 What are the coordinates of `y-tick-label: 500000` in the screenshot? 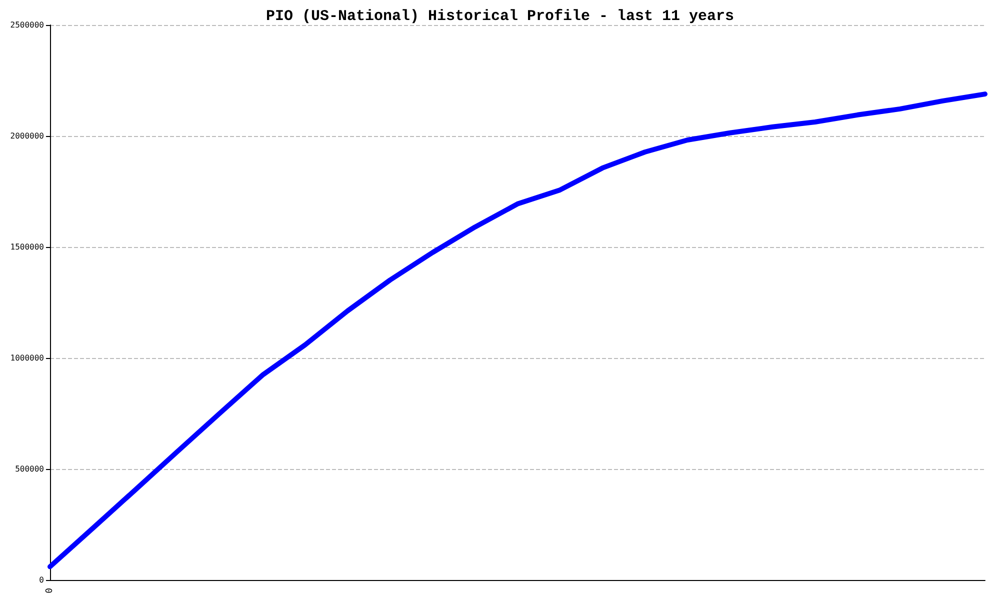 It's located at (29, 469).